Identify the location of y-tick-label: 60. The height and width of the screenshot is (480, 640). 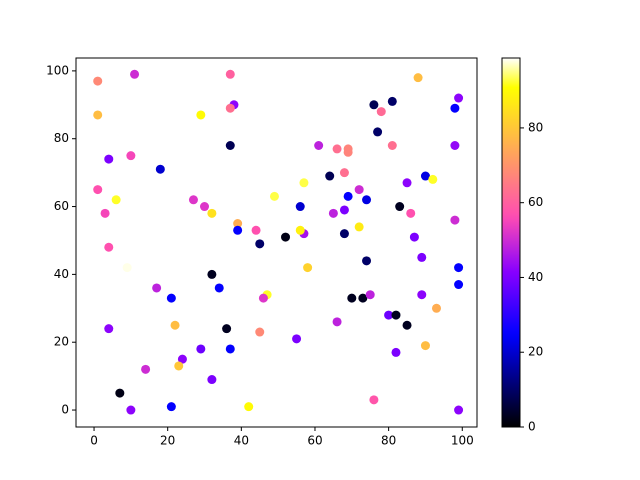
(61, 206).